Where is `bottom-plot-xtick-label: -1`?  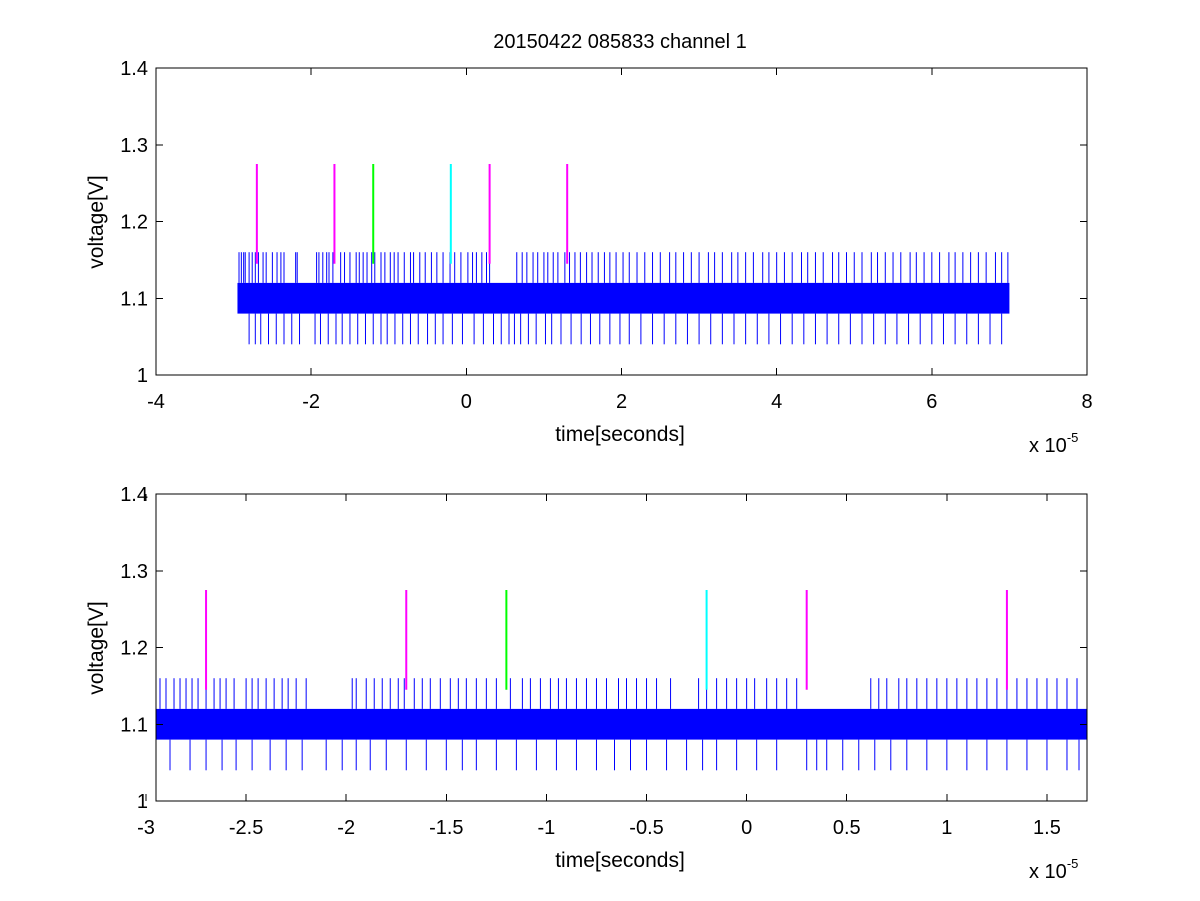
bottom-plot-xtick-label: -1 is located at coordinates (547, 828).